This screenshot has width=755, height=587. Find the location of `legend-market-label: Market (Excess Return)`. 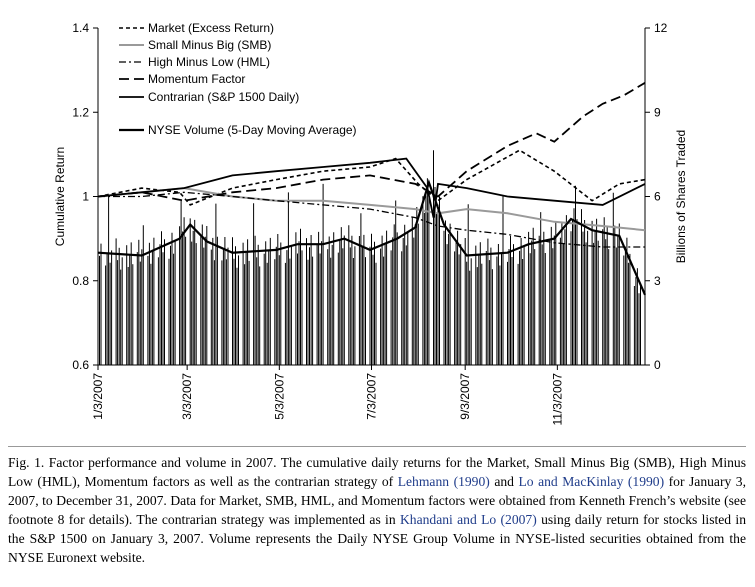

legend-market-label: Market (Excess Return) is located at coordinates (211, 28).